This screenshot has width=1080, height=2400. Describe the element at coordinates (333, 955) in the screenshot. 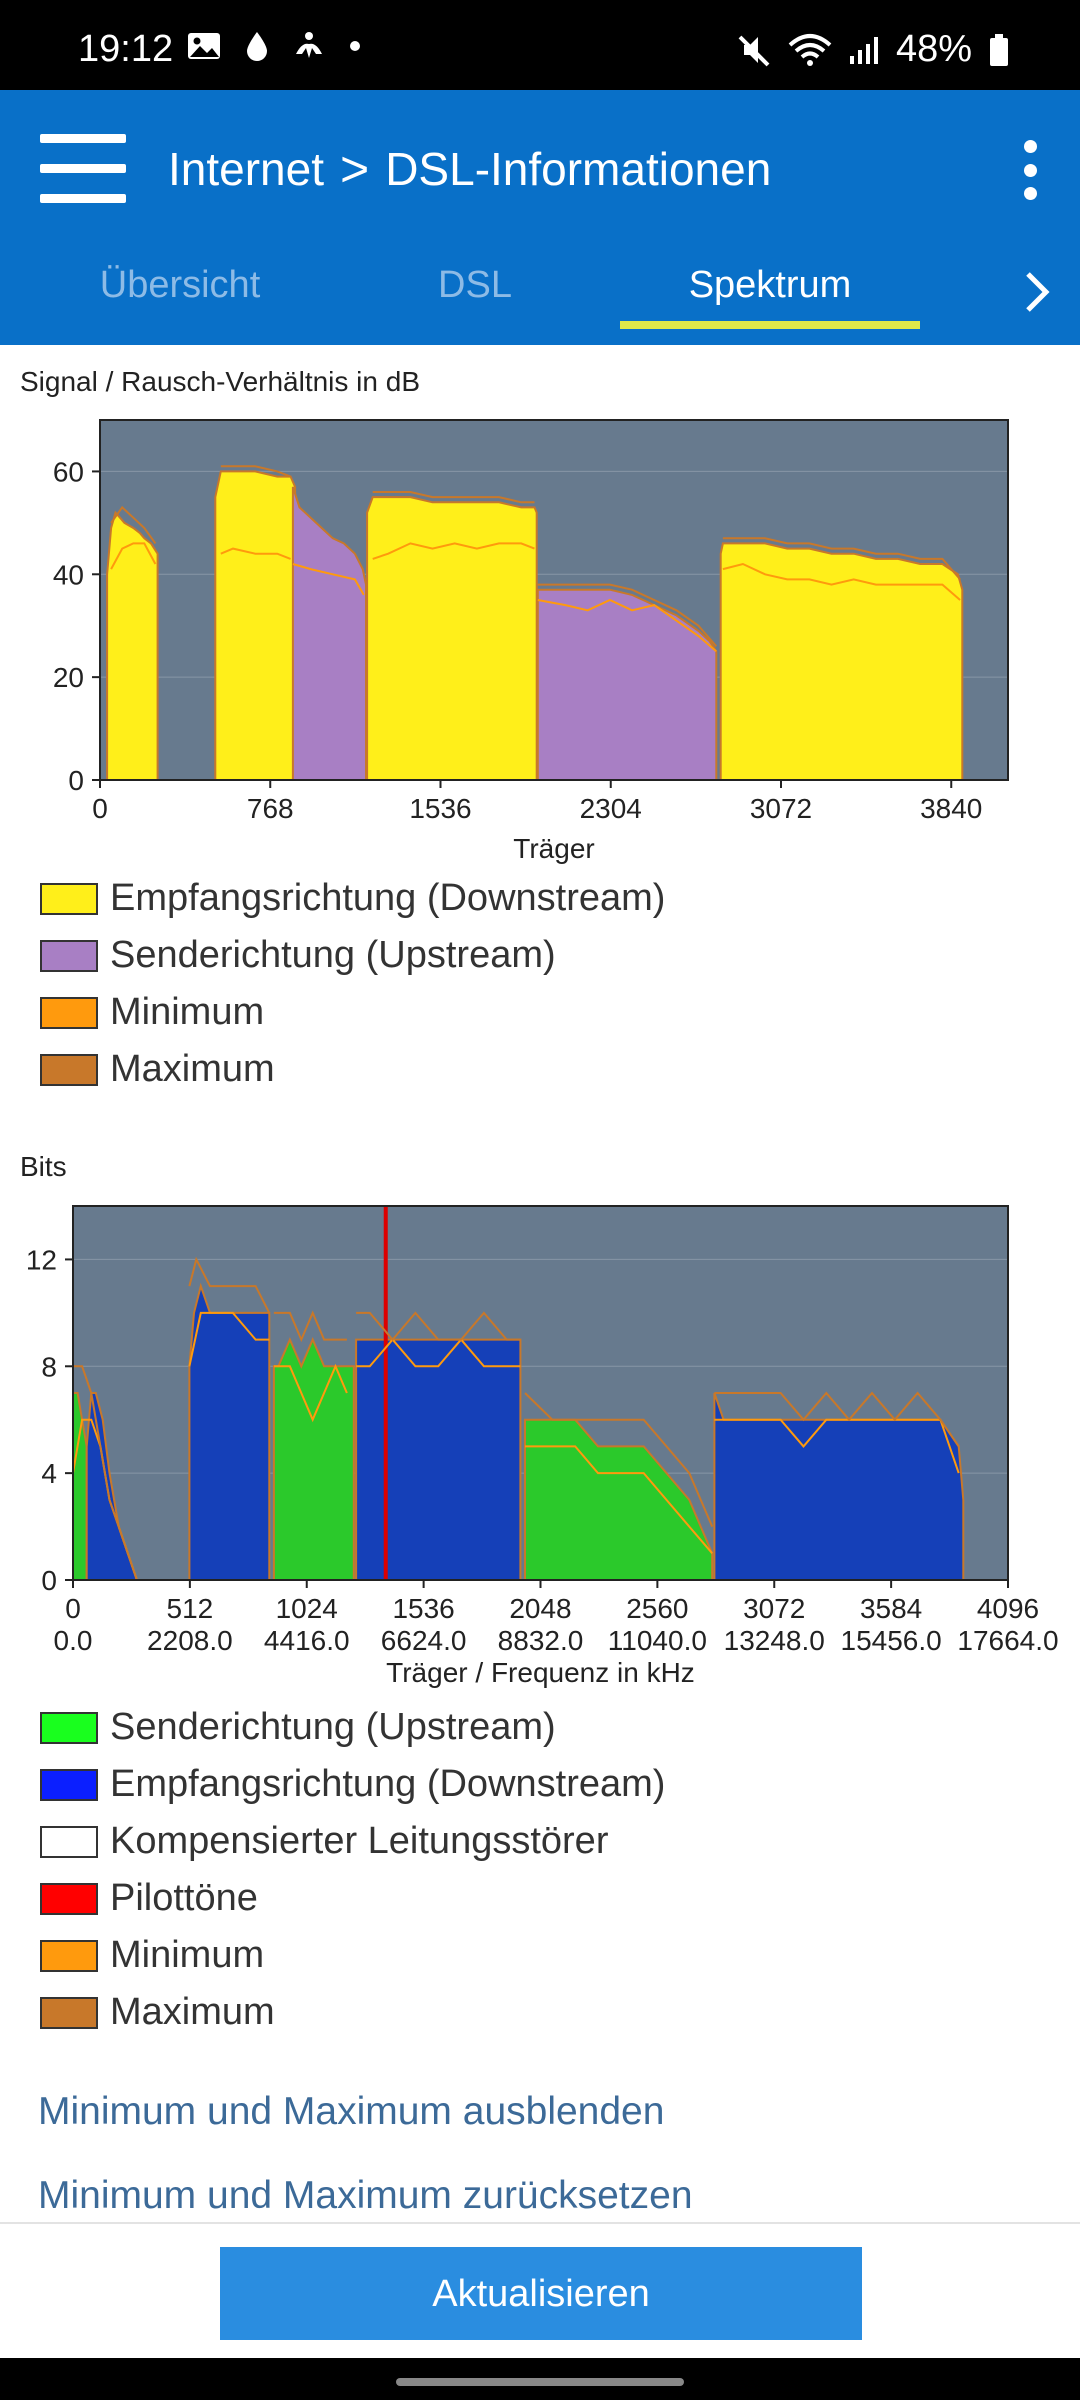

I see `legend-label: Senderichtung (Upstream)` at that location.